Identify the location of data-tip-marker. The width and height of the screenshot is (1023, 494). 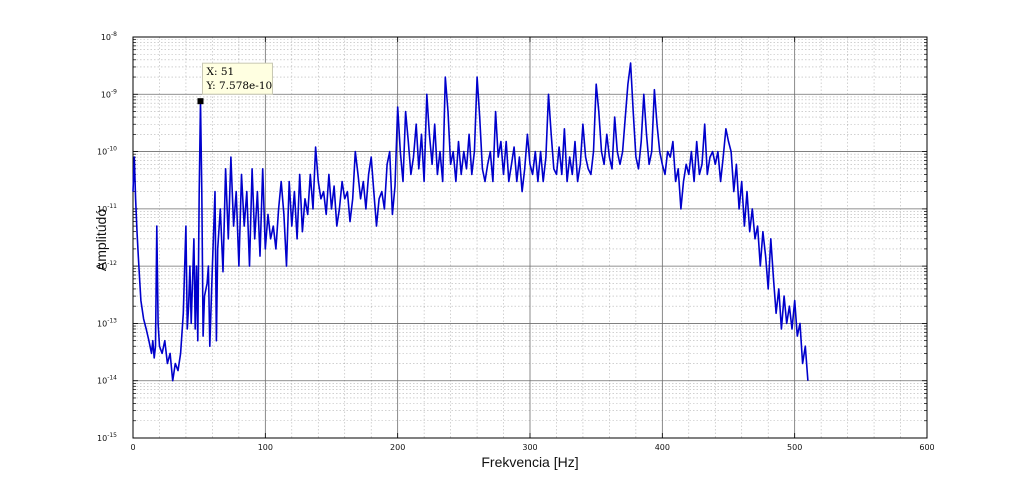
(200, 101).